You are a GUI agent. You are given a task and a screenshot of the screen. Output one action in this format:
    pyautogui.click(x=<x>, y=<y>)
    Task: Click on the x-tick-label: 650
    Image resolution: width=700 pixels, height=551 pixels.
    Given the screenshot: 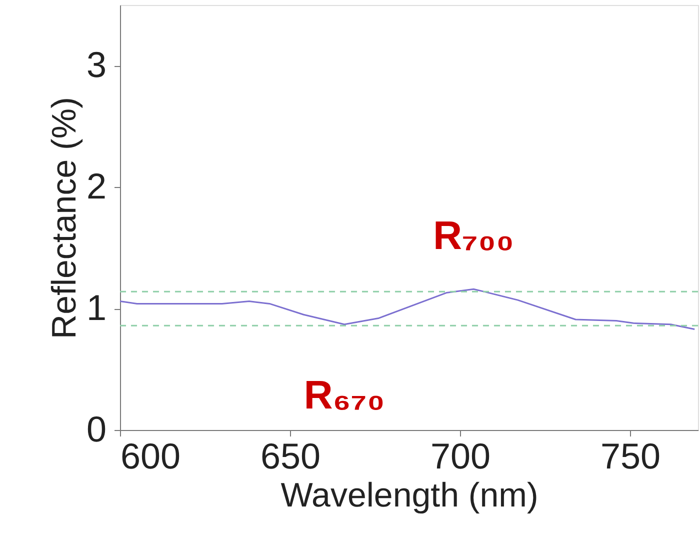 What is the action you would take?
    pyautogui.click(x=290, y=456)
    